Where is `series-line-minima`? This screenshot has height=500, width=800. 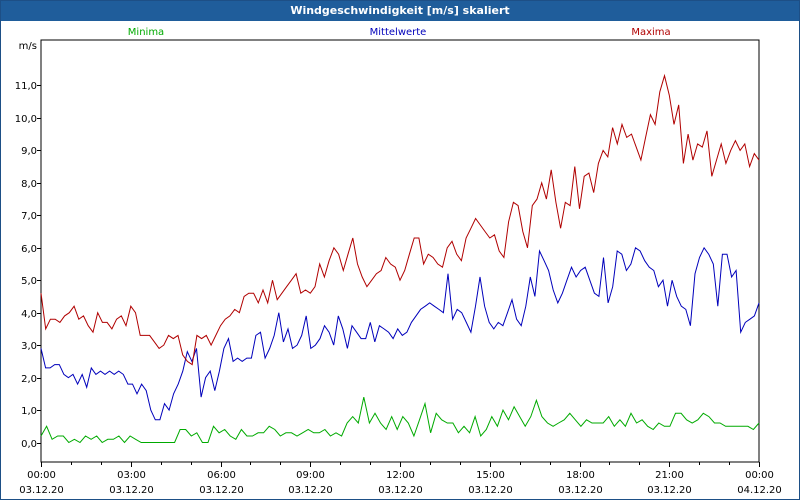
series-line-minima is located at coordinates (400, 420).